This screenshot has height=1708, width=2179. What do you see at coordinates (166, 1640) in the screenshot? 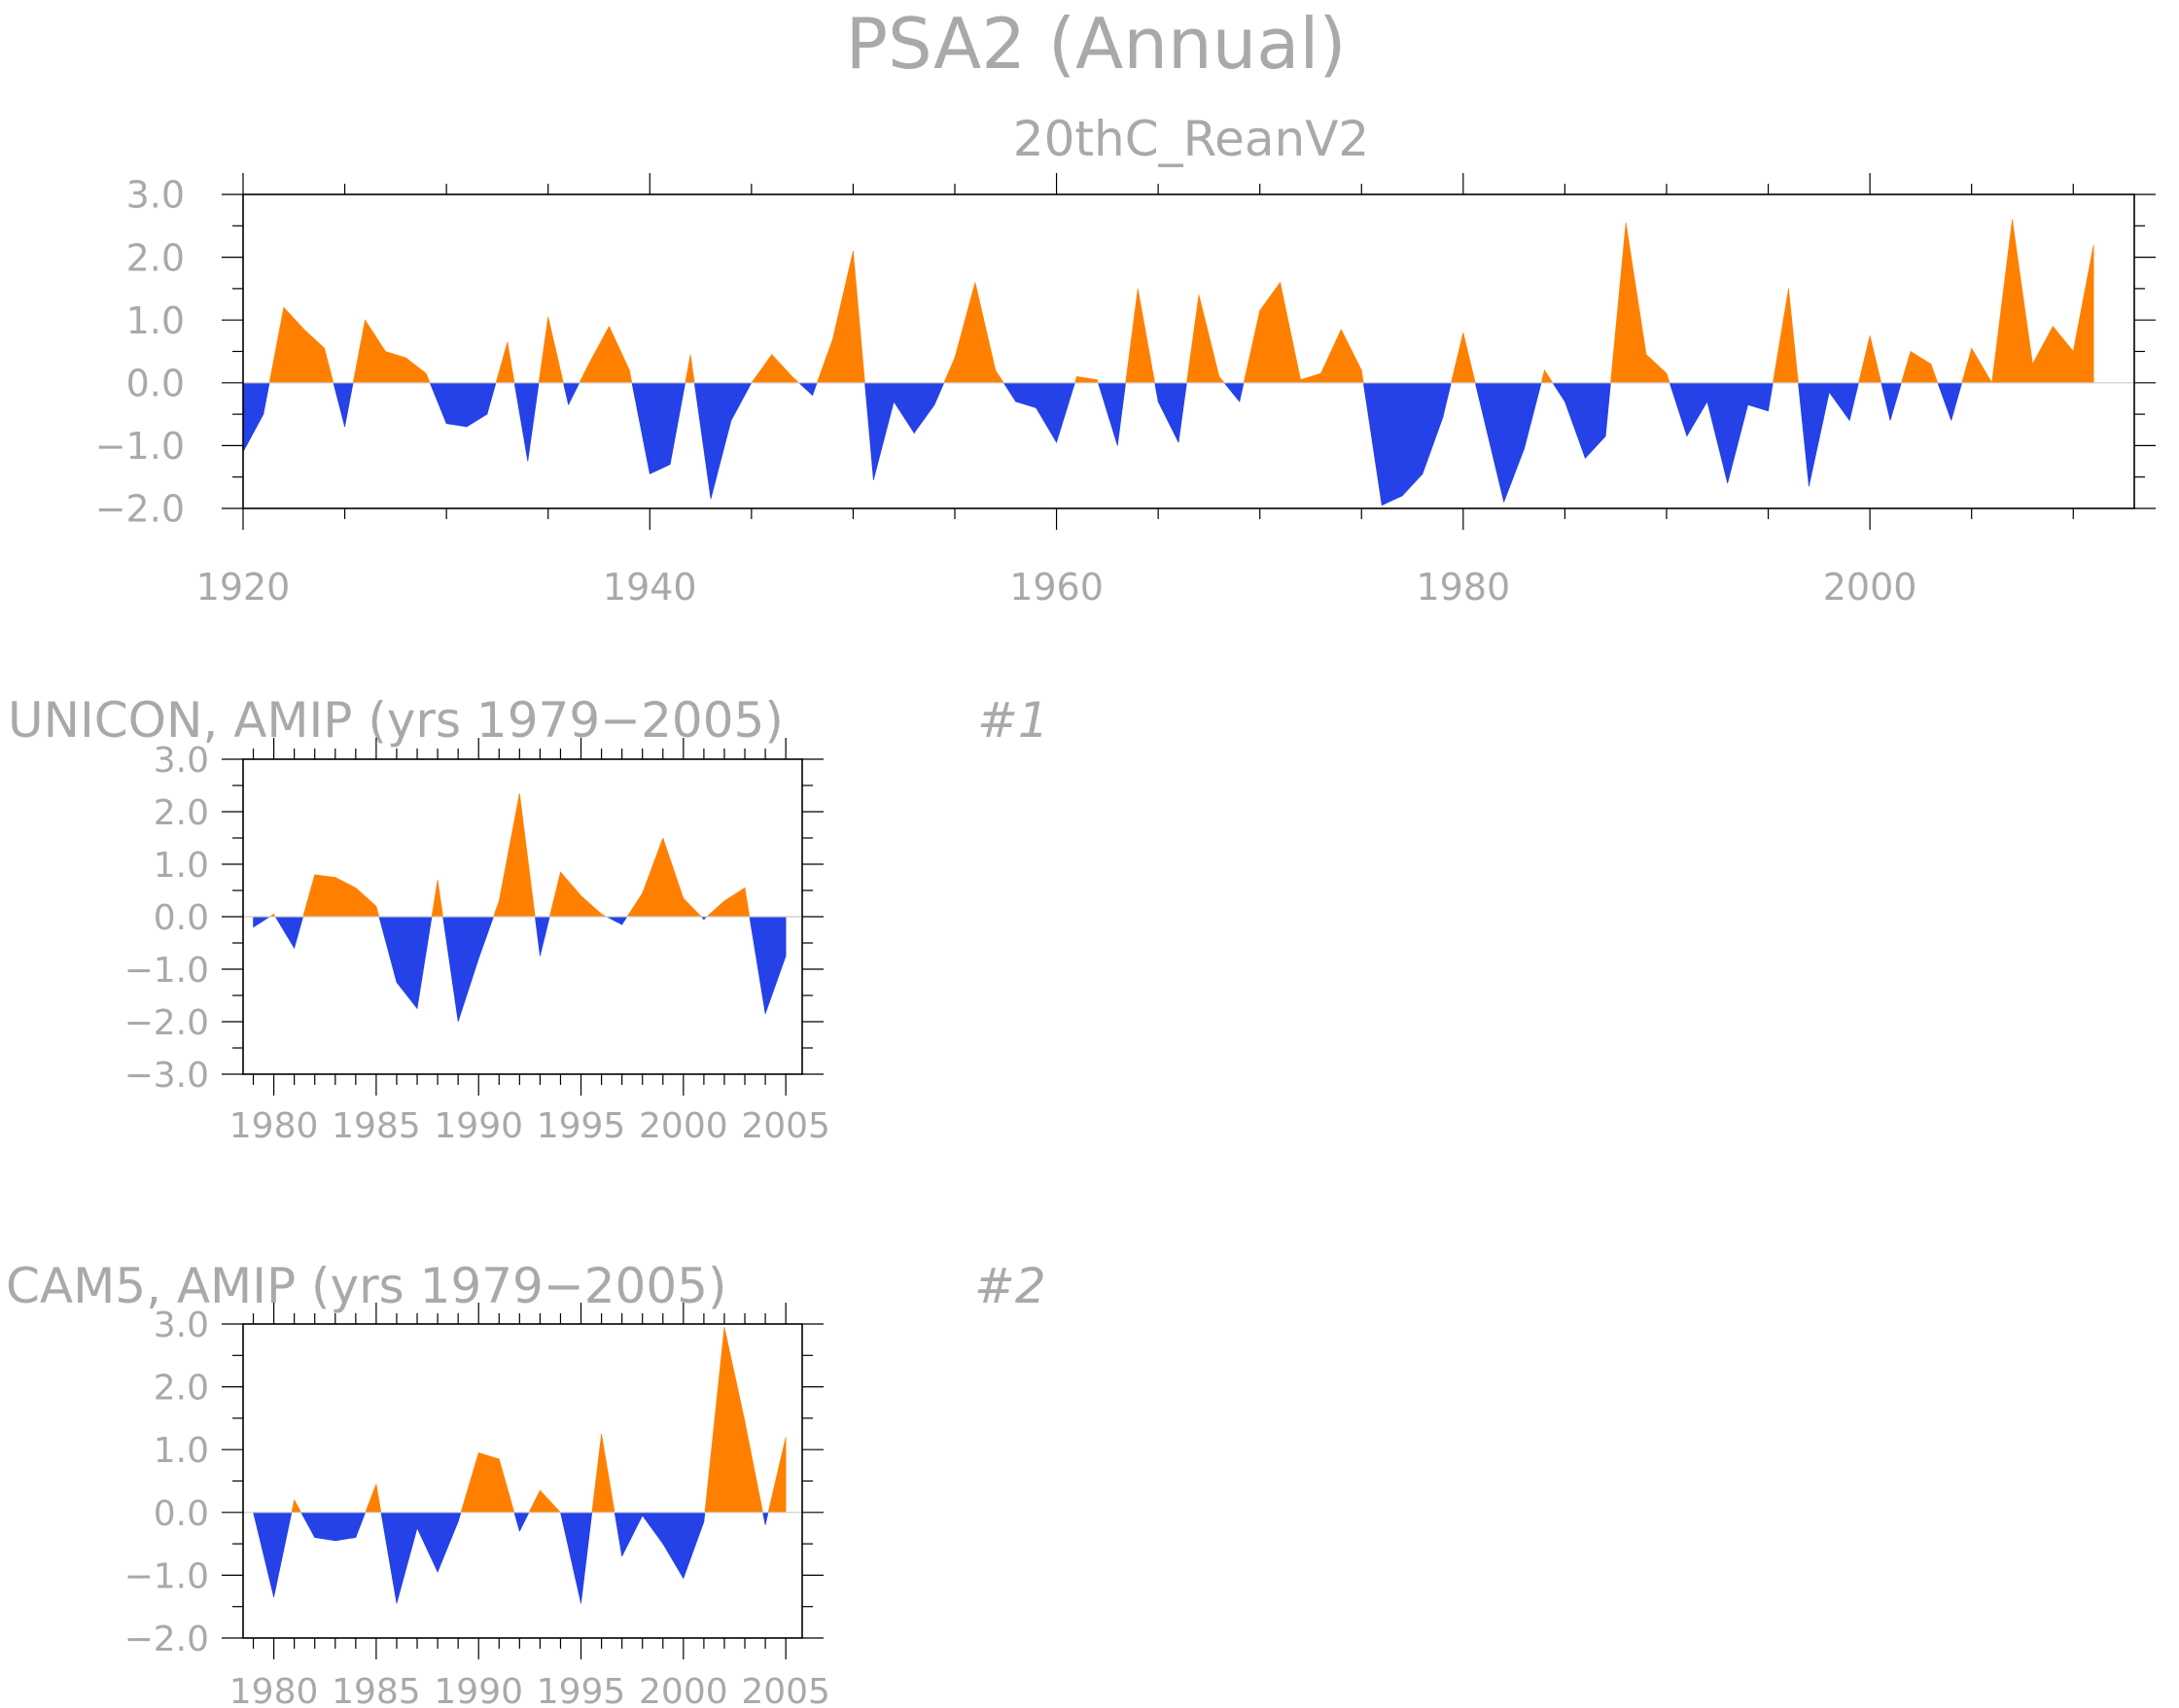
I see `y-tick-label-cam5: −2.0` at bounding box center [166, 1640].